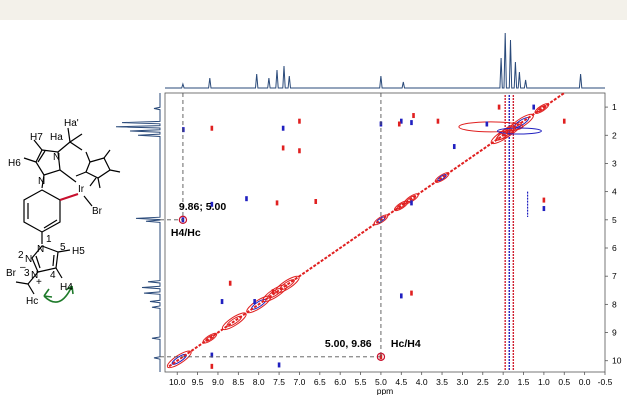 The height and width of the screenshot is (395, 627). What do you see at coordinates (69, 290) in the screenshot?
I see `noe-arrow-head-right` at bounding box center [69, 290].